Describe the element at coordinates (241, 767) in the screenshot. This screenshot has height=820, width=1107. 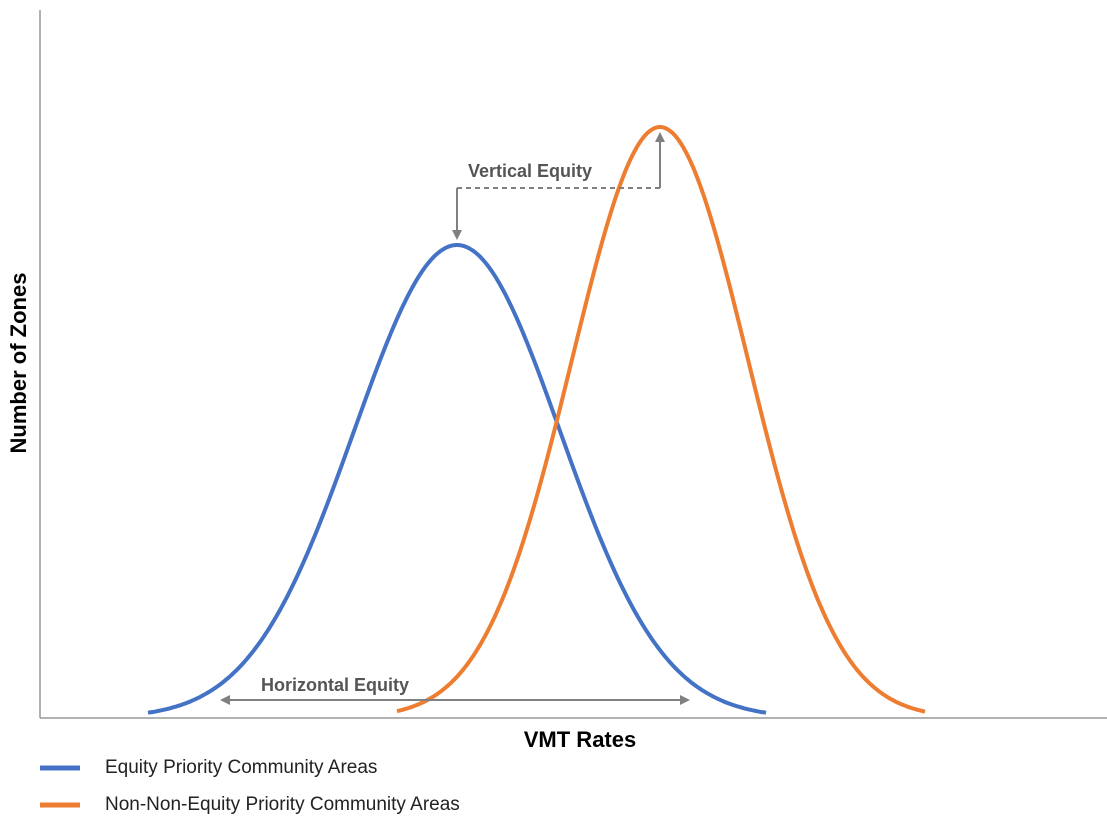
I see `legend-label: Equity Priority Community Areas` at that location.